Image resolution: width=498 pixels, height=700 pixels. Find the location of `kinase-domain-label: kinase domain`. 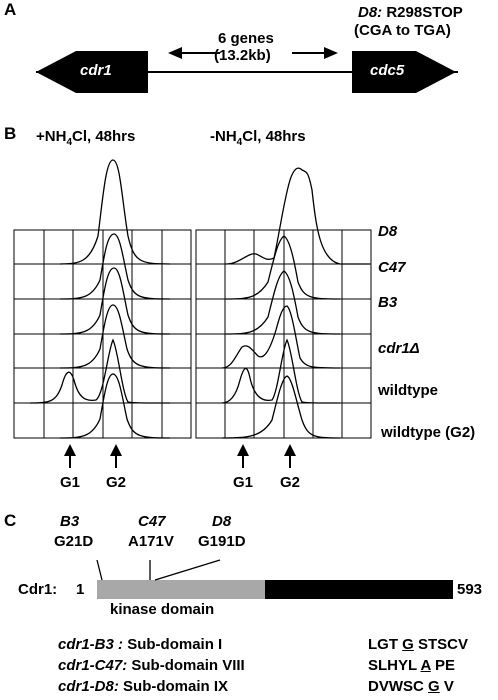

kinase-domain-label: kinase domain is located at coordinates (162, 609).